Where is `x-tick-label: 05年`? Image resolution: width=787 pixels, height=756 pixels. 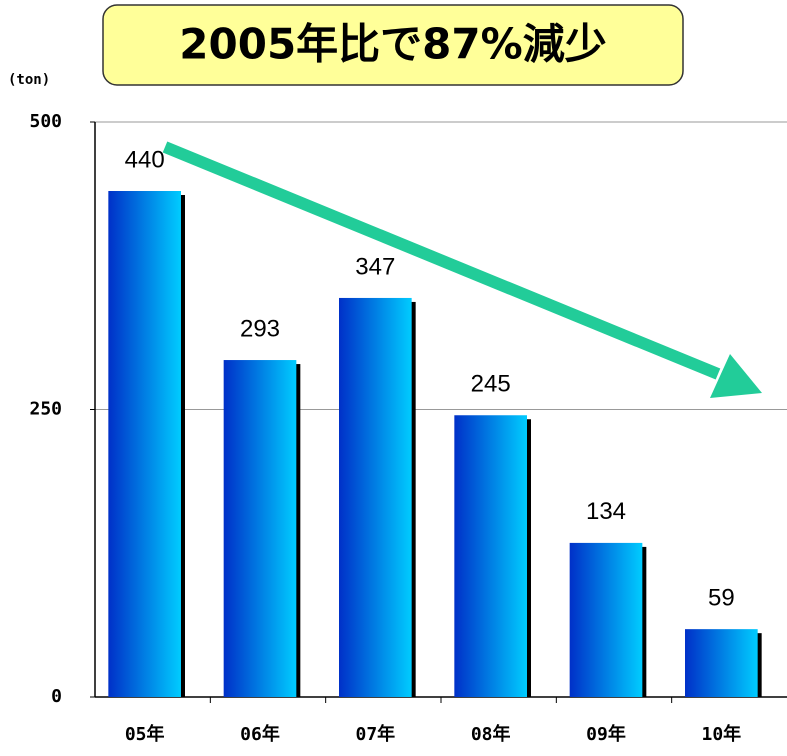
x-tick-label: 05年 is located at coordinates (145, 734).